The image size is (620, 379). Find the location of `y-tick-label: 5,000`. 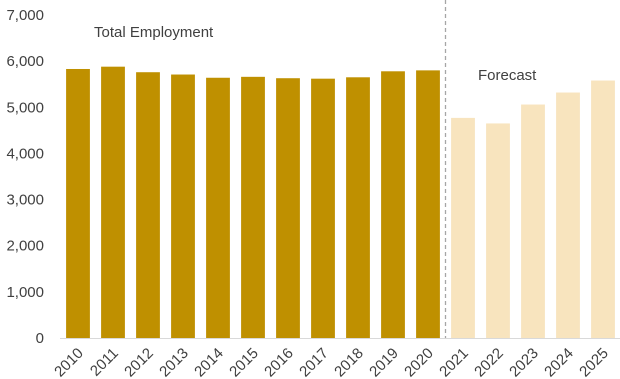

y-tick-label: 5,000 is located at coordinates (25, 107).